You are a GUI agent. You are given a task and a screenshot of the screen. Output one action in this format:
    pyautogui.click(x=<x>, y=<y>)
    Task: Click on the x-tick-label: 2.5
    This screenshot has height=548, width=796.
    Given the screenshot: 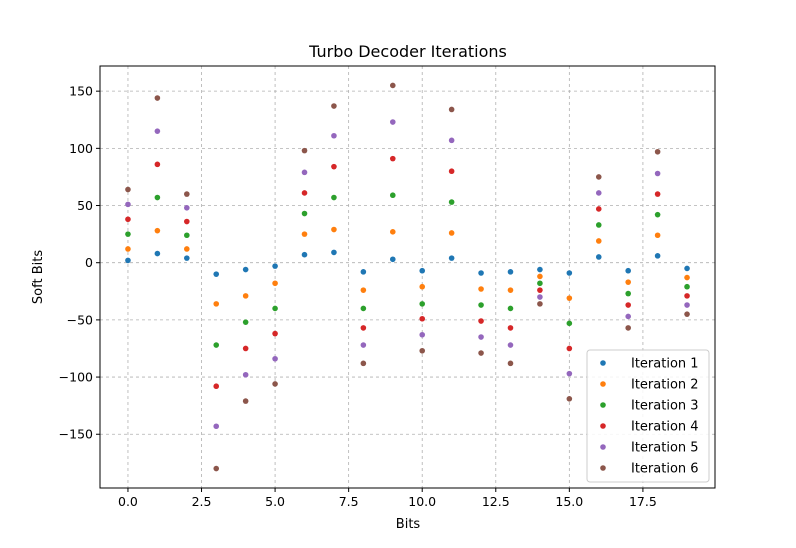 What is the action you would take?
    pyautogui.click(x=202, y=501)
    